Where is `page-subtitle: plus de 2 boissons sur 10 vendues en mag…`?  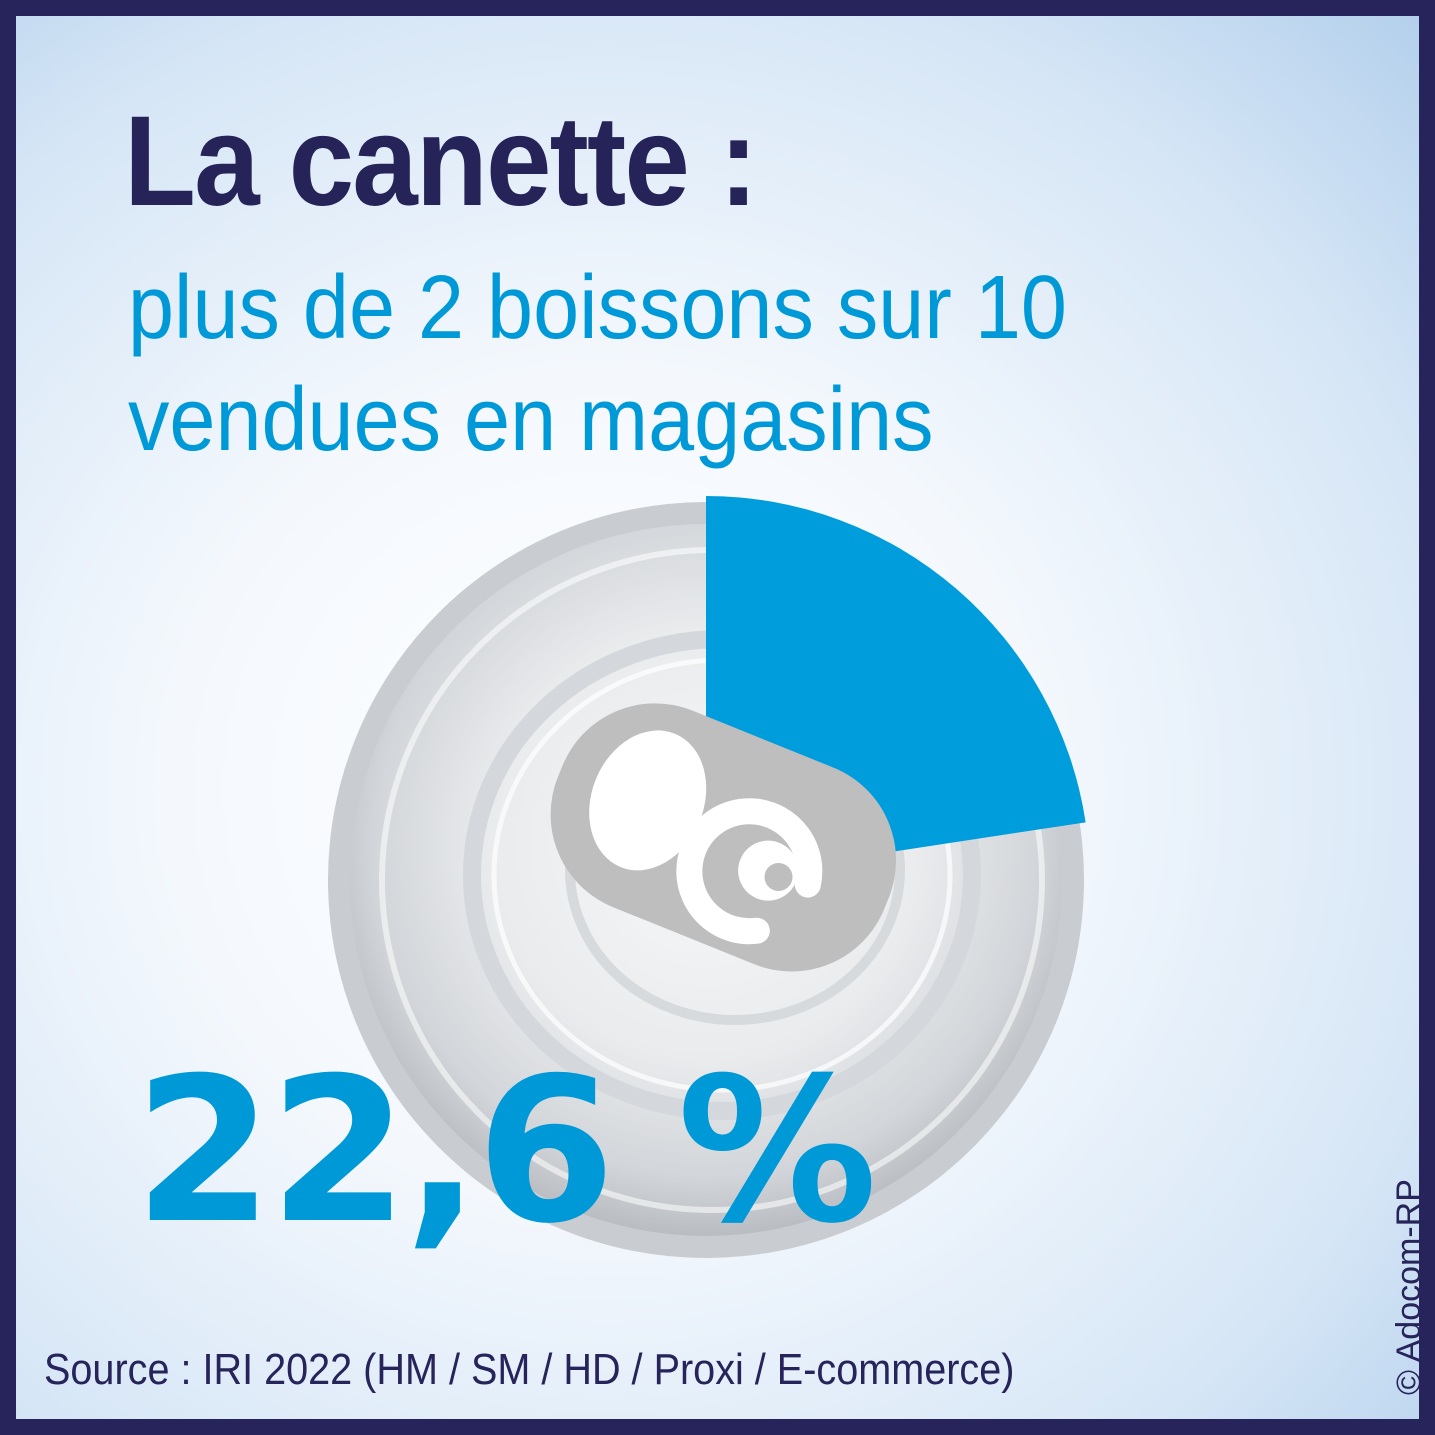 page-subtitle: plus de 2 boissons sur 10 vendues en mag… is located at coordinates (680, 364).